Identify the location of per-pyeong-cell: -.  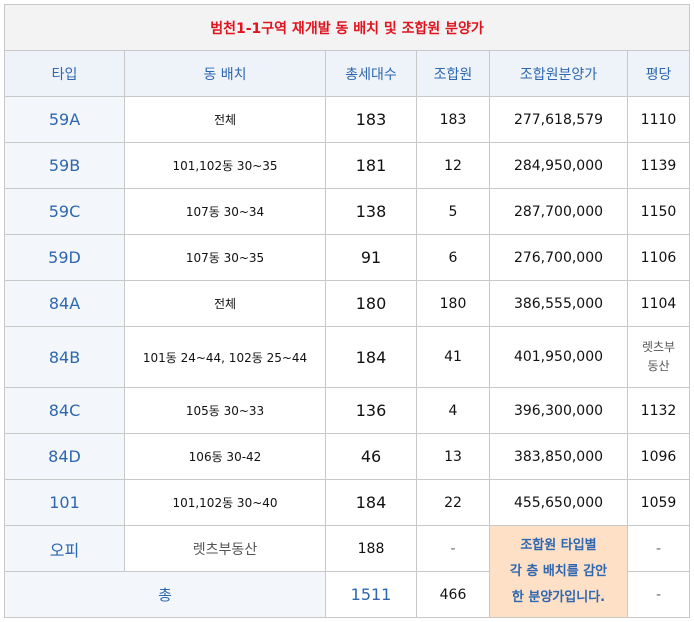
(658, 548).